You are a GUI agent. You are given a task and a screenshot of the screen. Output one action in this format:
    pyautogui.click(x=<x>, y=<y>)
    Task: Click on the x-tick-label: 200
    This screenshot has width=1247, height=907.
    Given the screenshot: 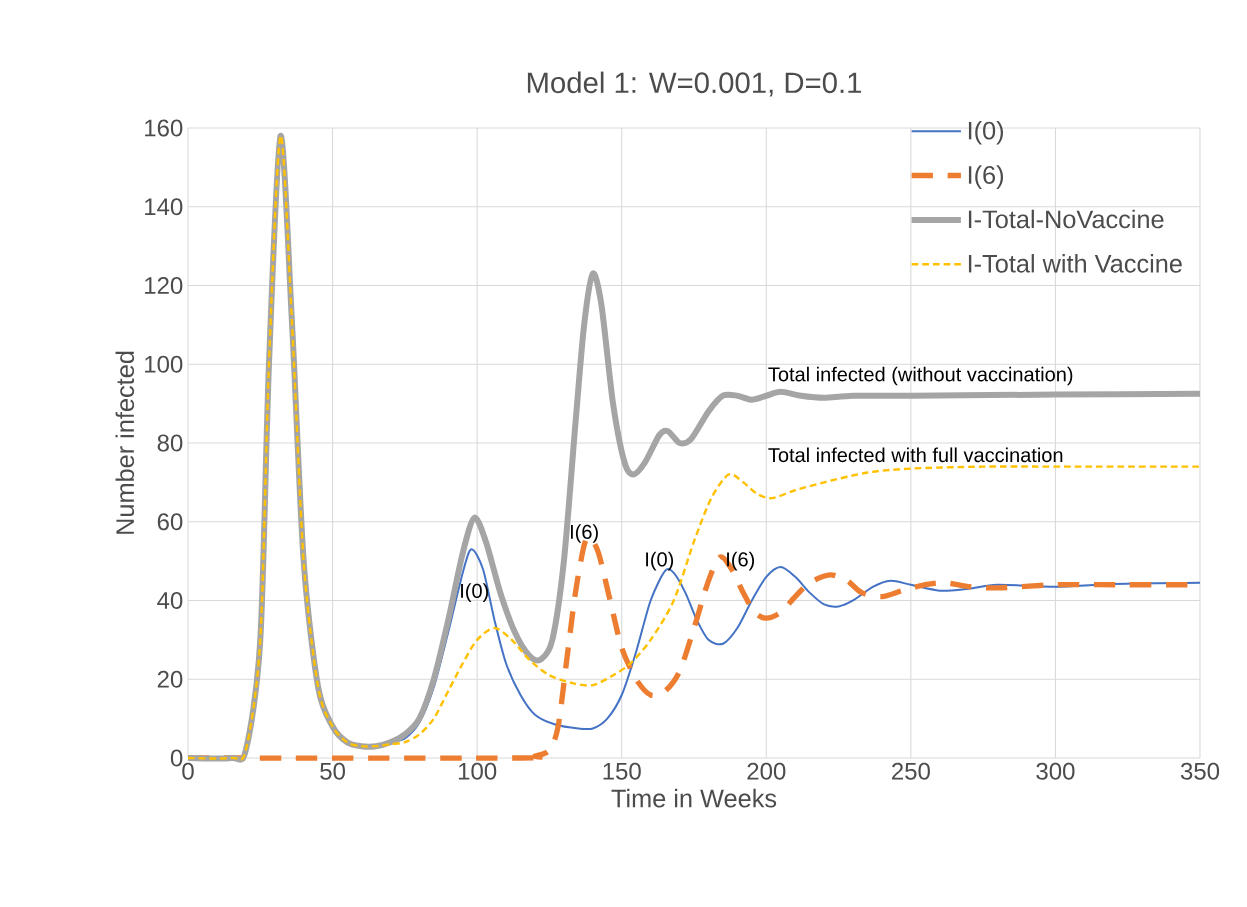 What is the action you would take?
    pyautogui.click(x=766, y=771)
    